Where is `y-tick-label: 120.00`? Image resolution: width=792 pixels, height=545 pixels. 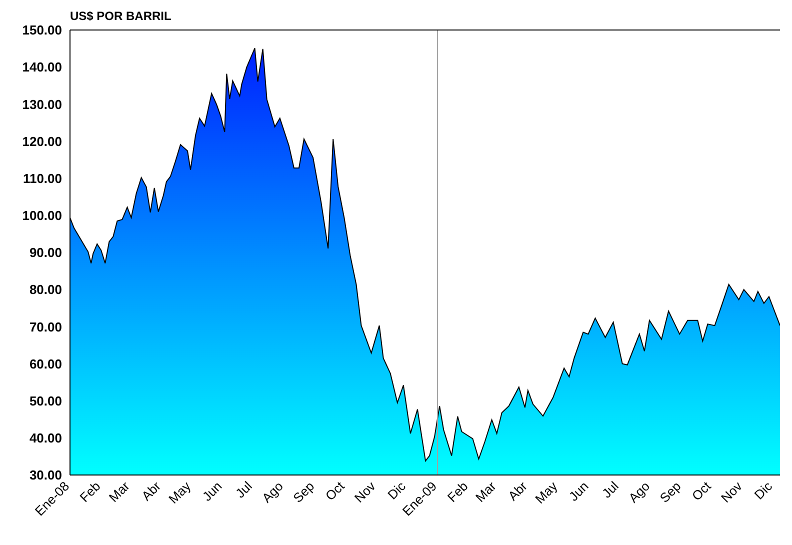
y-tick-label: 120.00 is located at coordinates (42, 141).